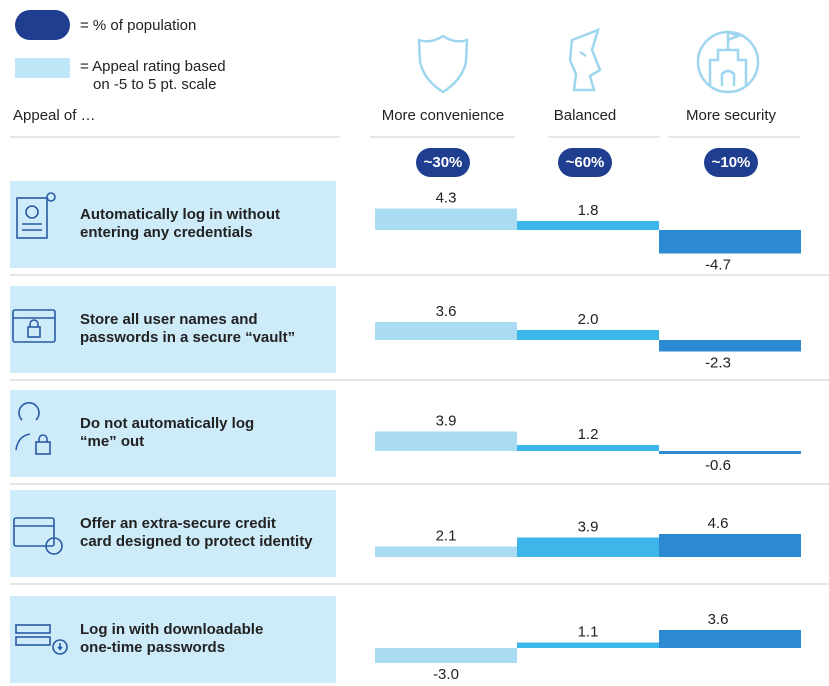  I want to click on column-header: More security, so click(731, 115).